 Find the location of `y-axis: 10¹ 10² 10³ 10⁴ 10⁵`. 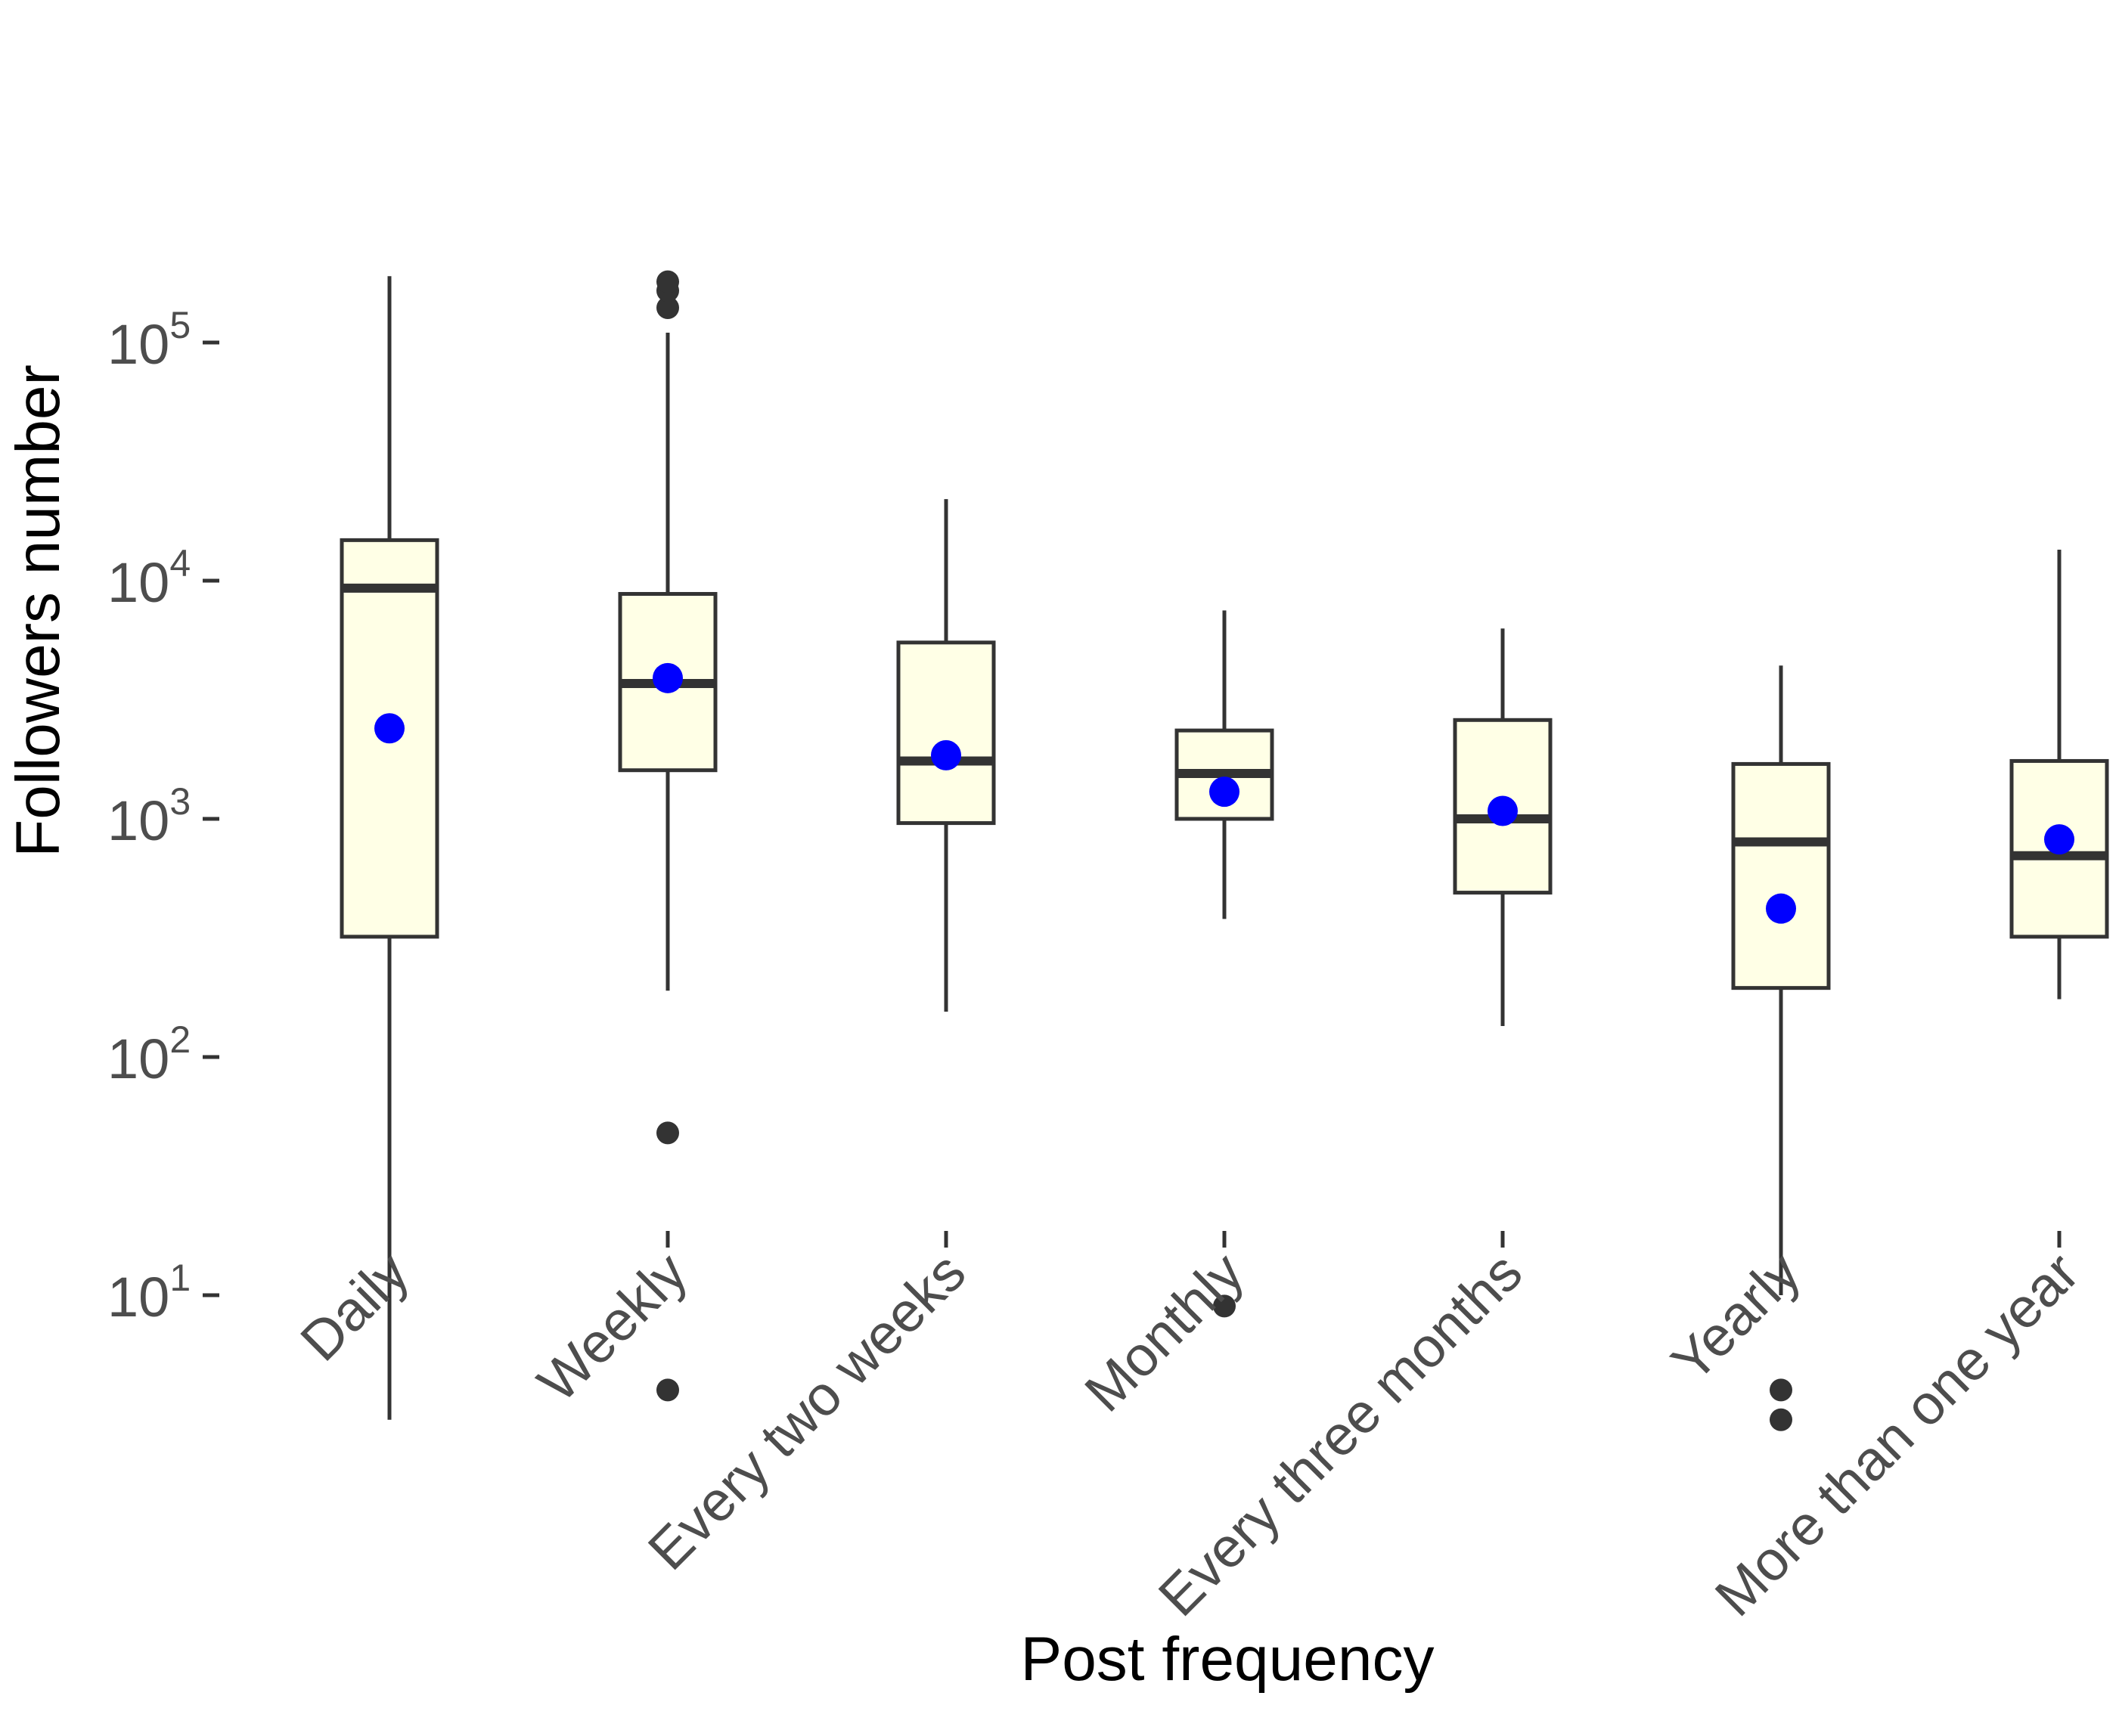

y-axis: 10¹ 10² 10³ 10⁴ 10⁵ is located at coordinates (163, 816).